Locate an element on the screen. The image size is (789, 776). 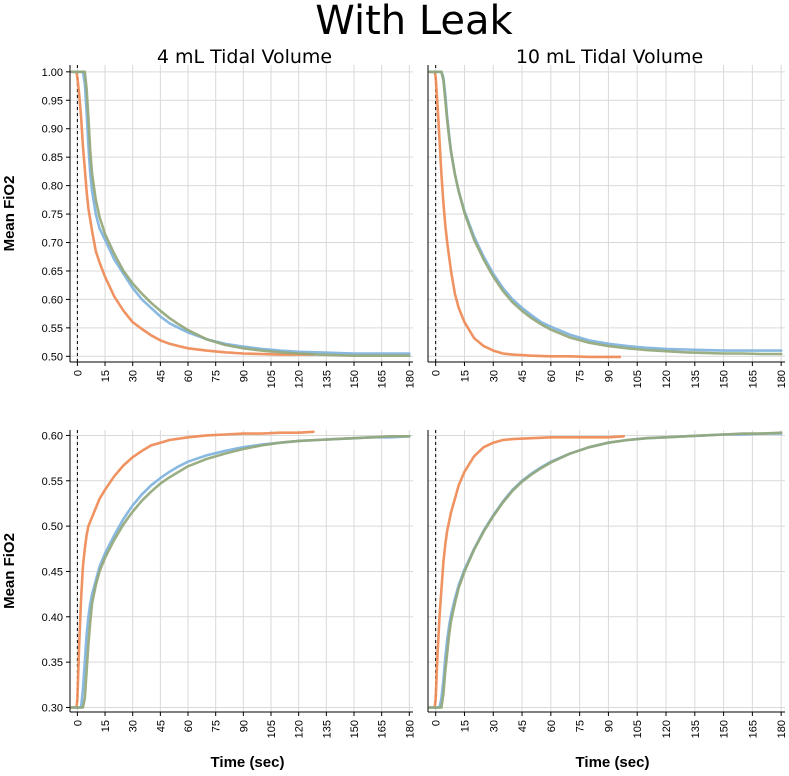
panel-title: 10 mL Tidal Volume is located at coordinates (609, 57).